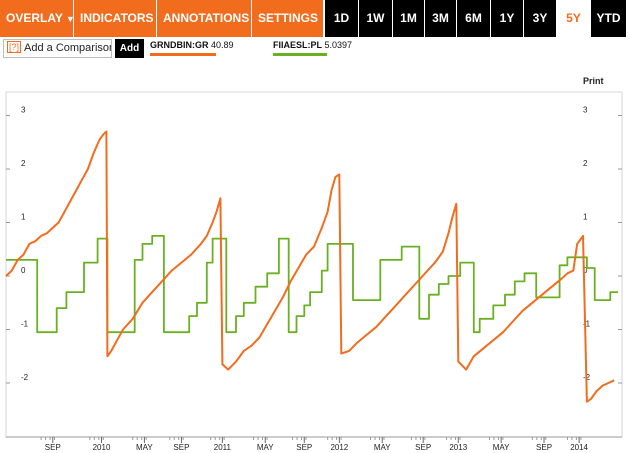  What do you see at coordinates (375, 18) in the screenshot?
I see `range-1w-button: 1W` at bounding box center [375, 18].